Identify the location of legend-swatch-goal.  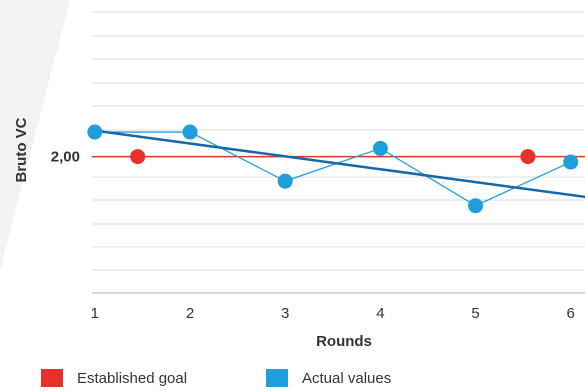
(52, 378).